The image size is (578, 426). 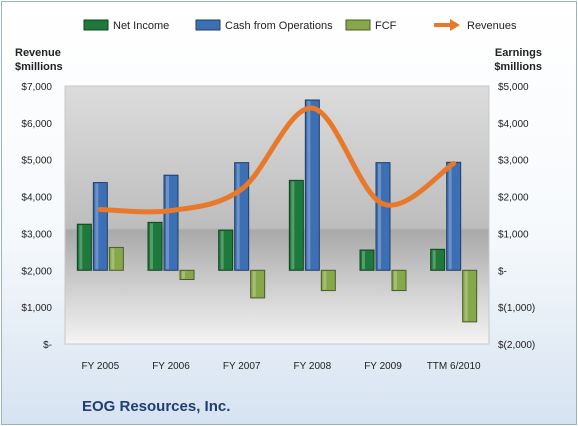 What do you see at coordinates (36, 124) in the screenshot?
I see `left-tick-label: $6,000` at bounding box center [36, 124].